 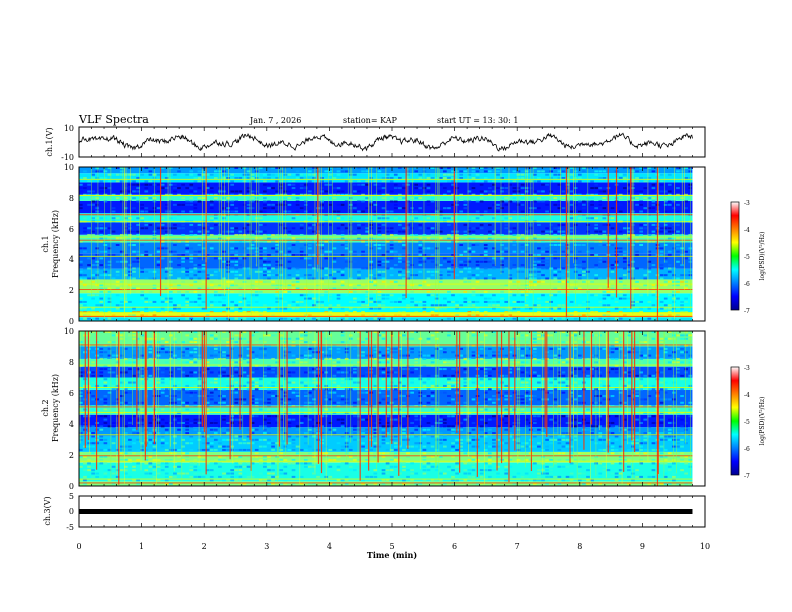 What do you see at coordinates (69, 167) in the screenshot?
I see `ch1-ytick-10: 10` at bounding box center [69, 167].